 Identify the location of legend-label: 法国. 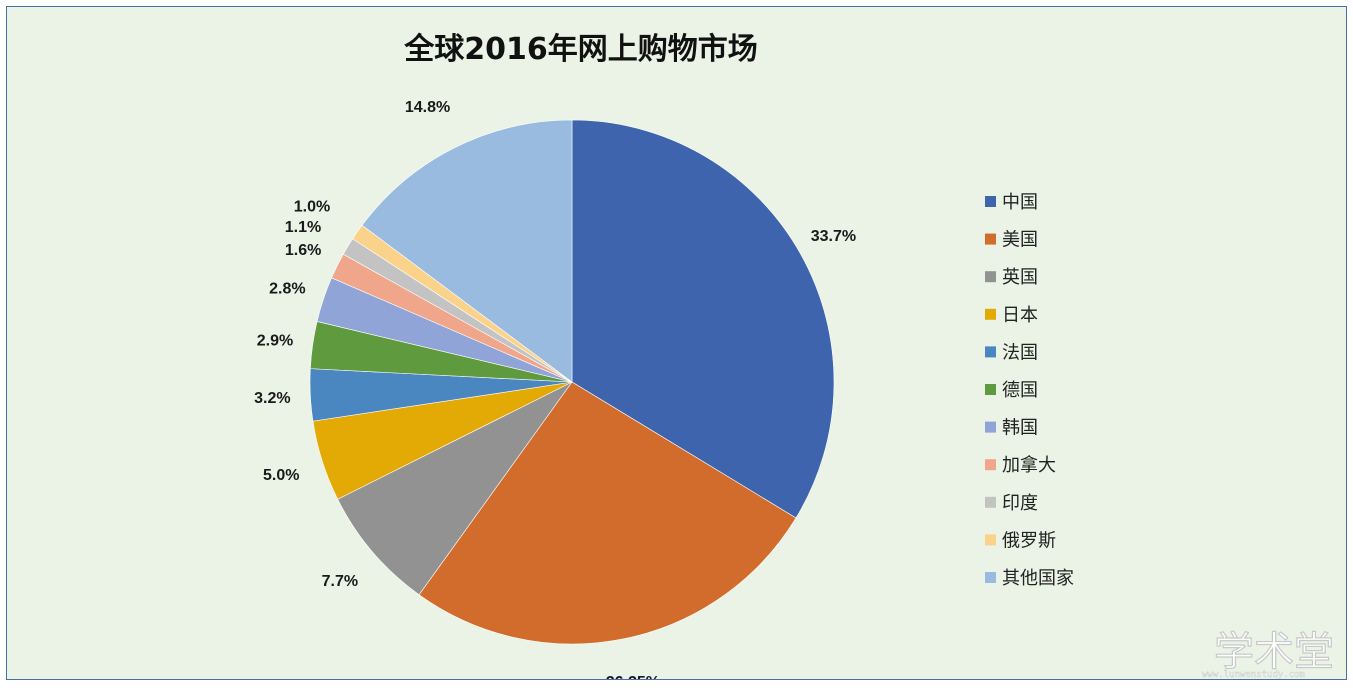
(1020, 352).